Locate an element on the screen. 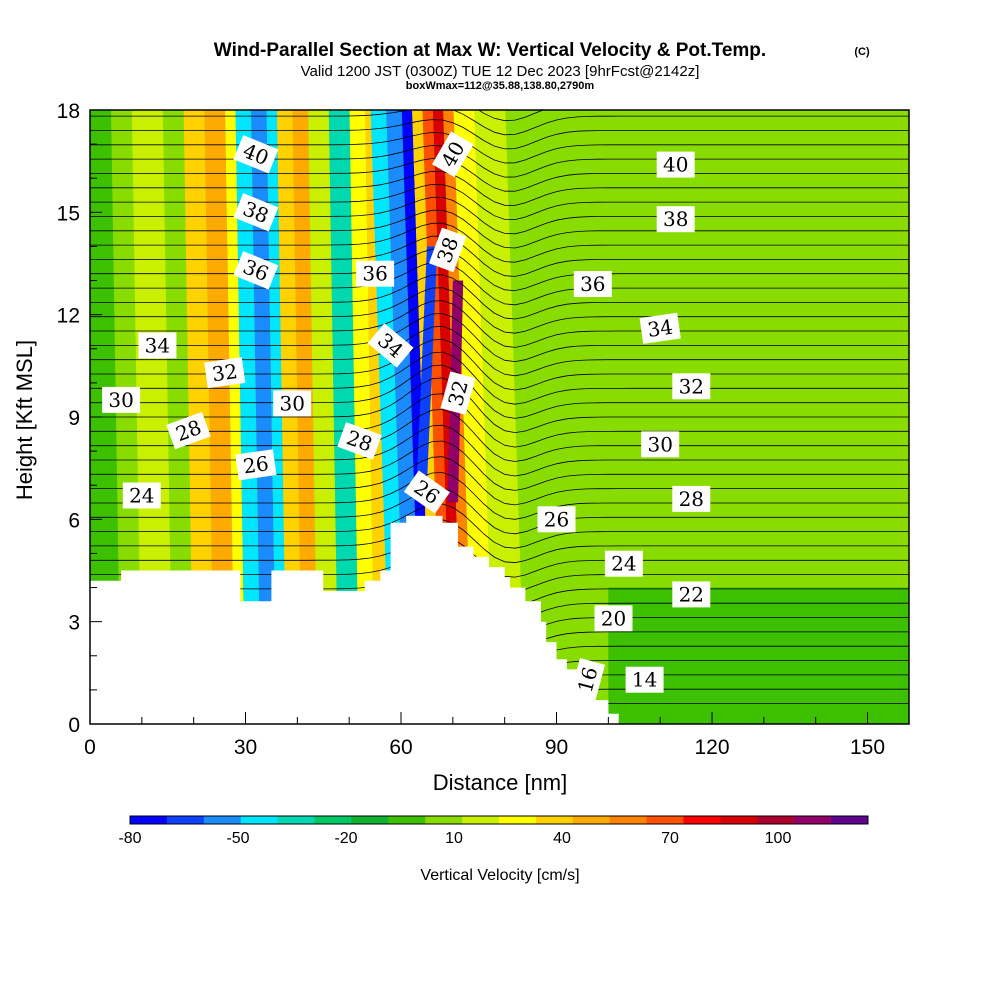 This screenshot has width=1000, height=1000. y-tick-label: 6 is located at coordinates (74, 520).